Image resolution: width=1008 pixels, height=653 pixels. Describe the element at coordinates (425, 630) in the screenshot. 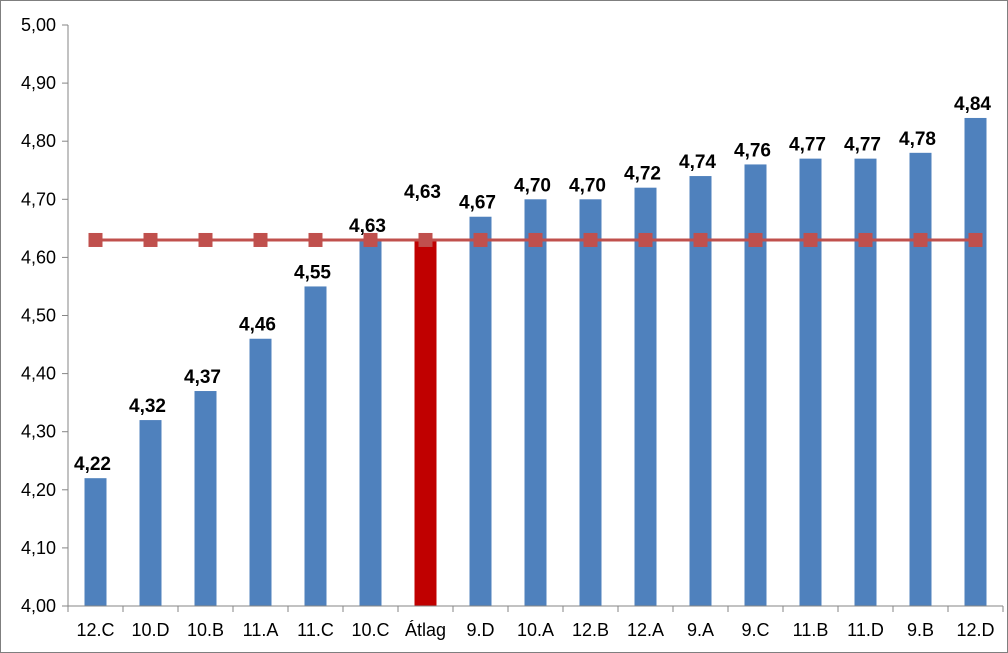

I see `x-tick-label: Átlag` at that location.